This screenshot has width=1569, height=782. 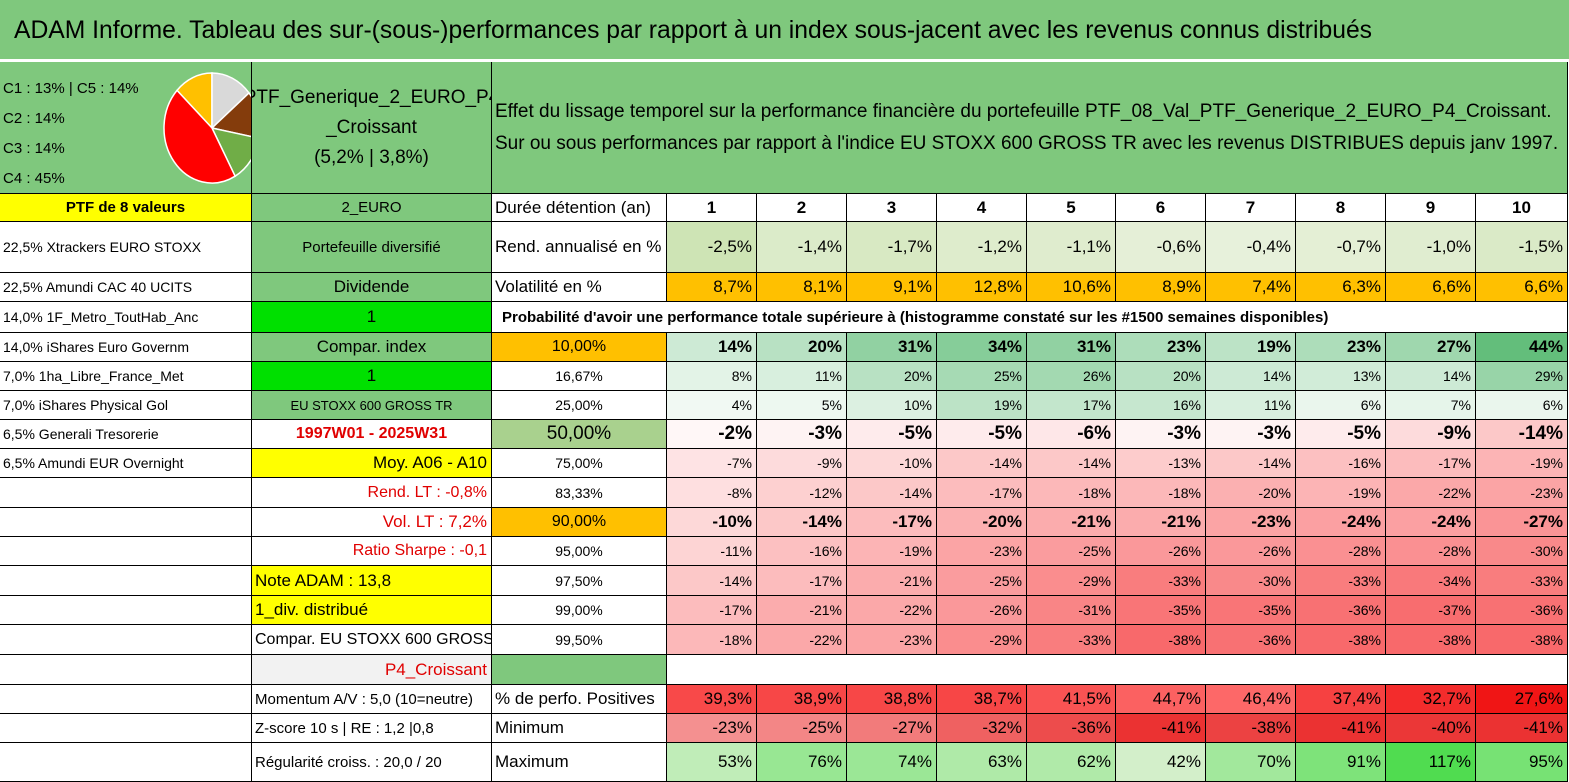 I want to click on percentile-value: -16%, so click(x=802, y=551).